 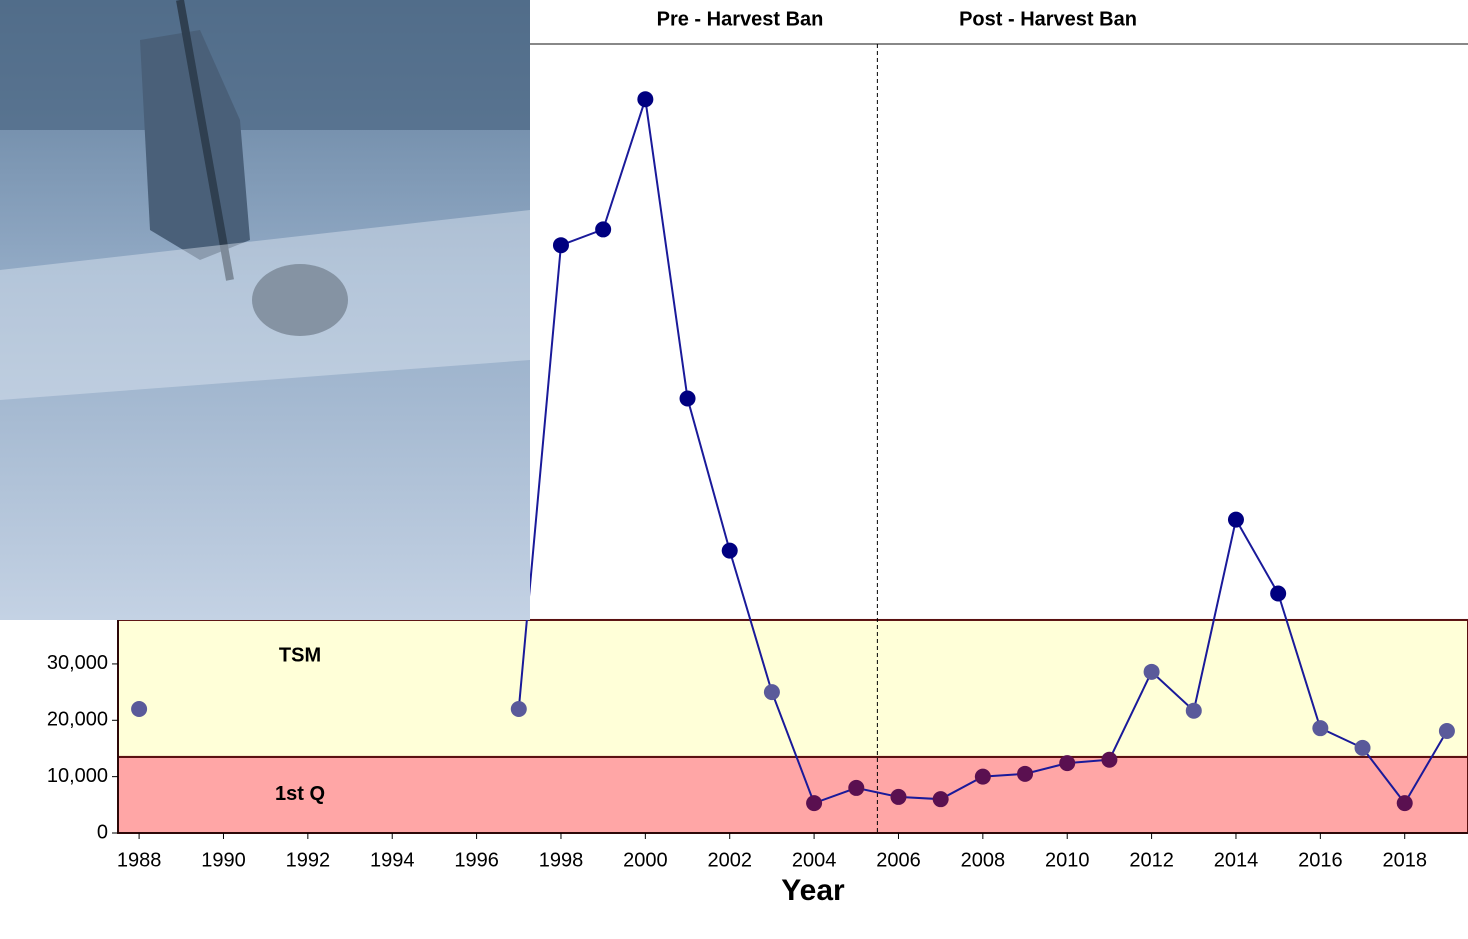 I want to click on x-tick-label: 2018, so click(x=1404, y=860).